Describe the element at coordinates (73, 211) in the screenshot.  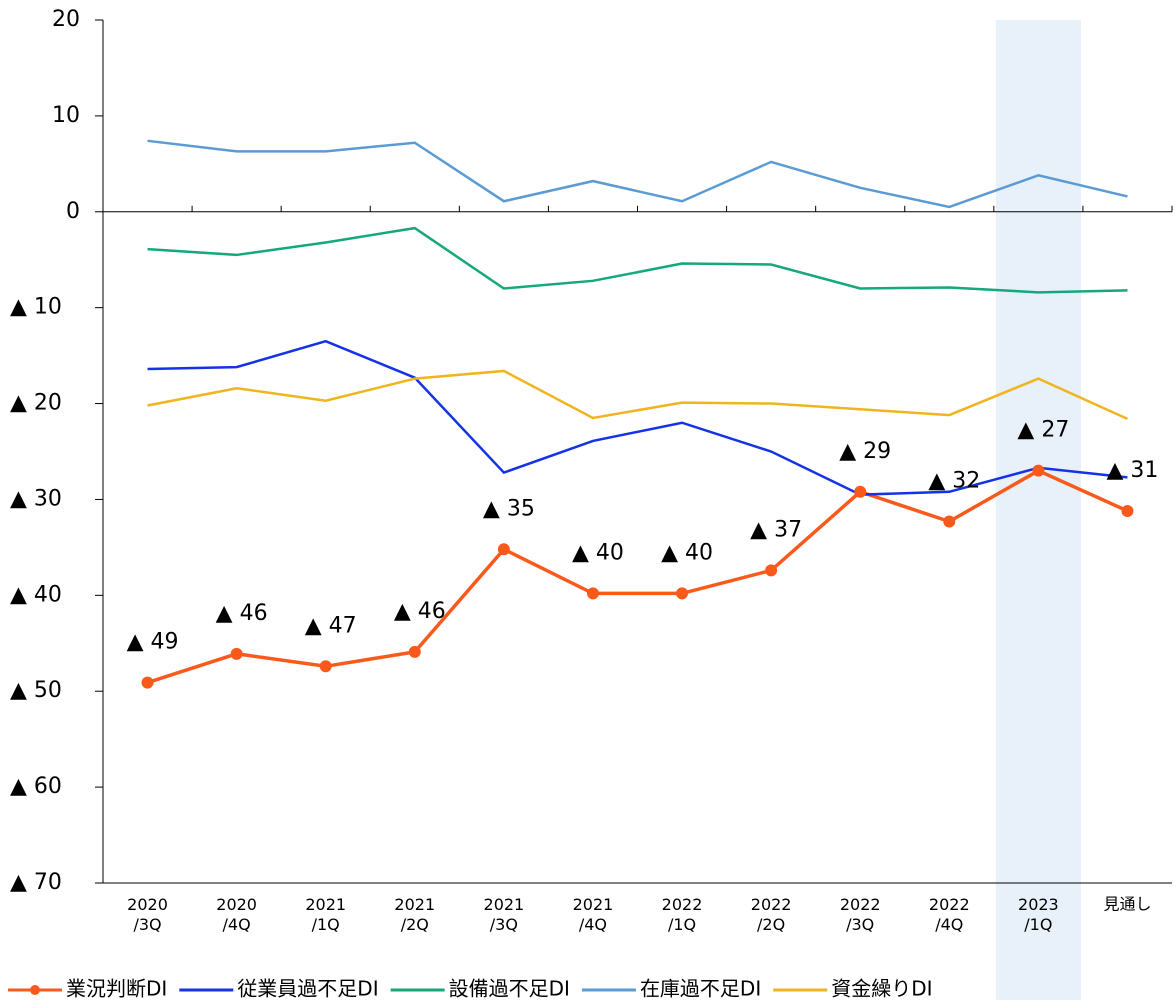
I see `y-tick-label: 0` at that location.